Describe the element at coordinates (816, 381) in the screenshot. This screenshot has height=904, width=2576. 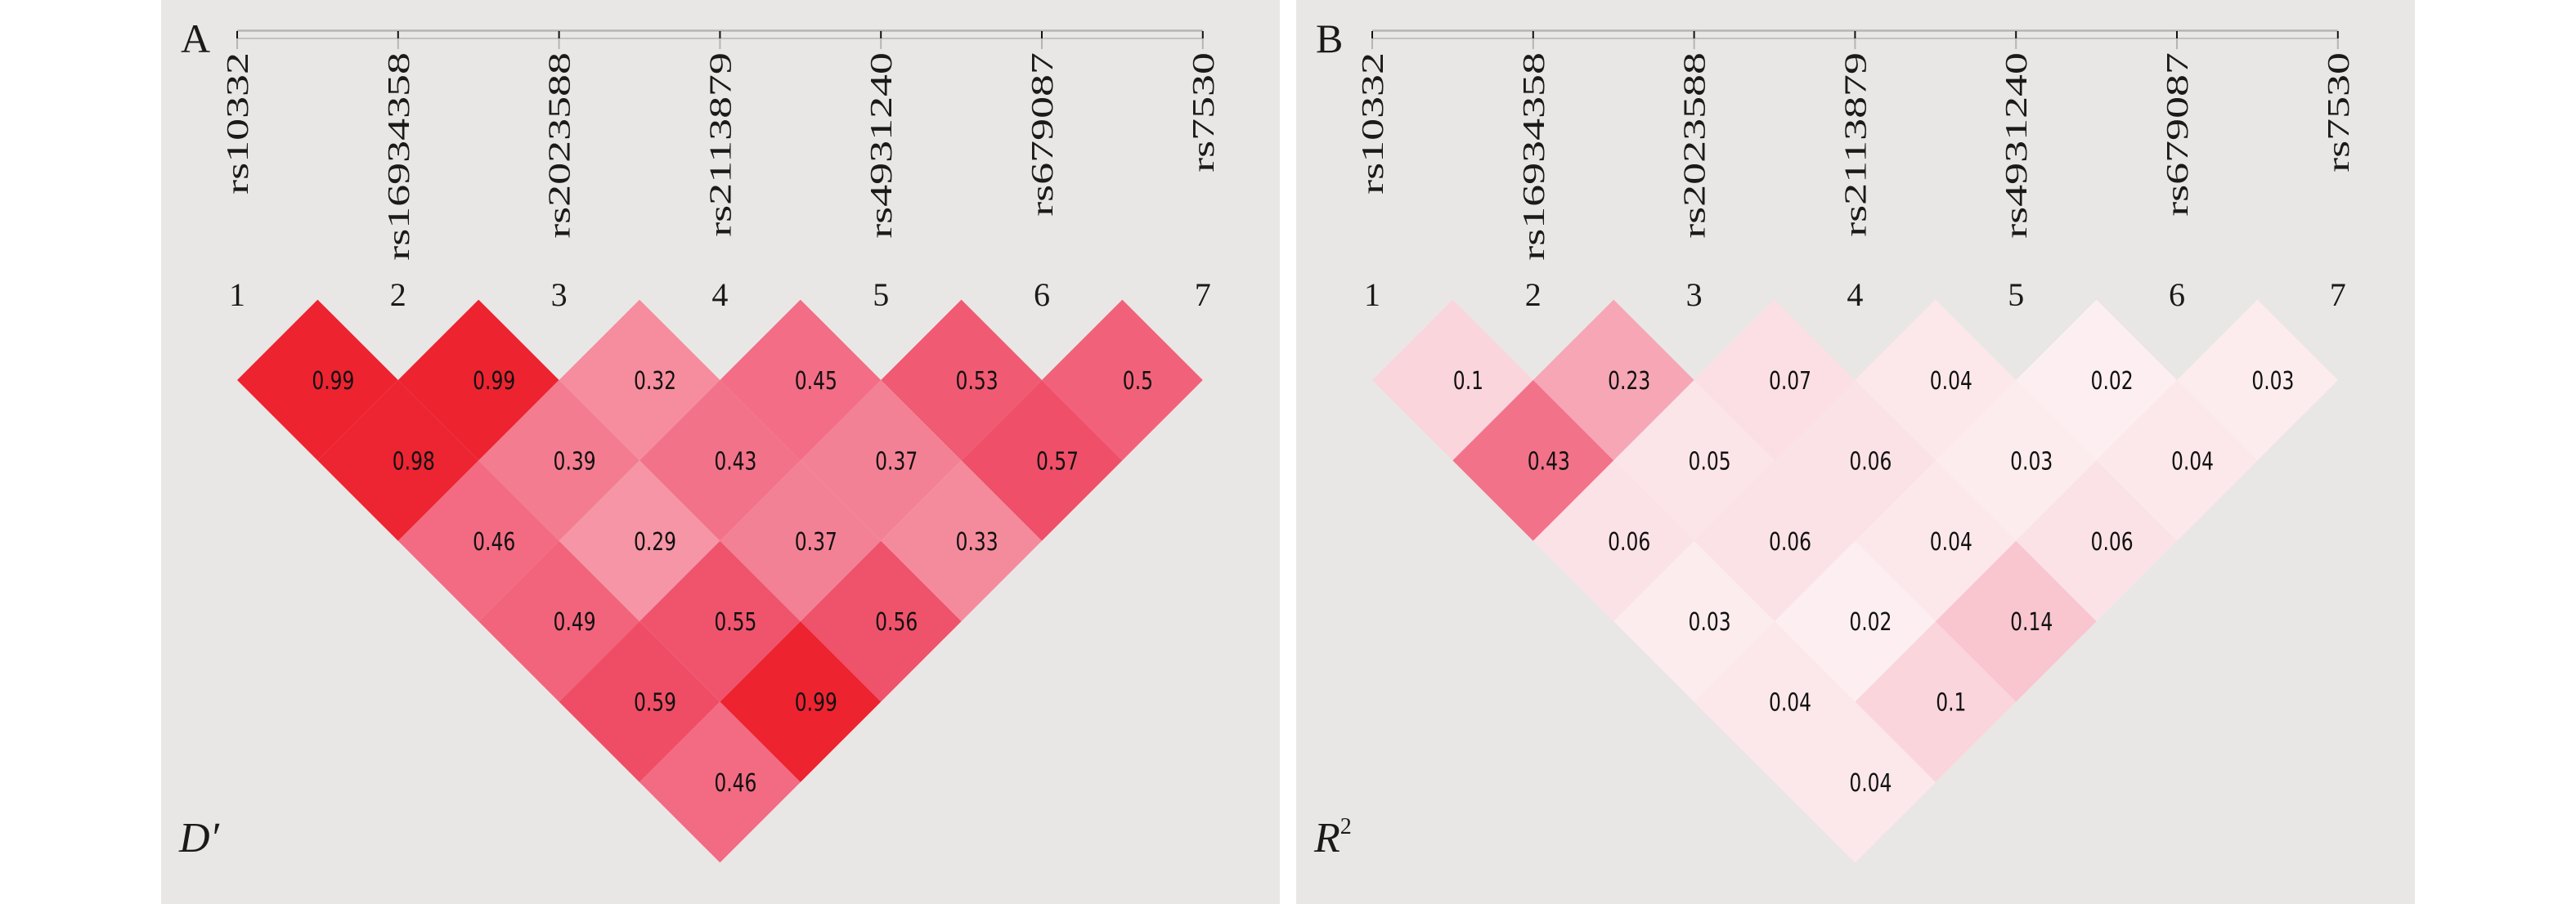
I see `ld-value-label: 0.45` at that location.